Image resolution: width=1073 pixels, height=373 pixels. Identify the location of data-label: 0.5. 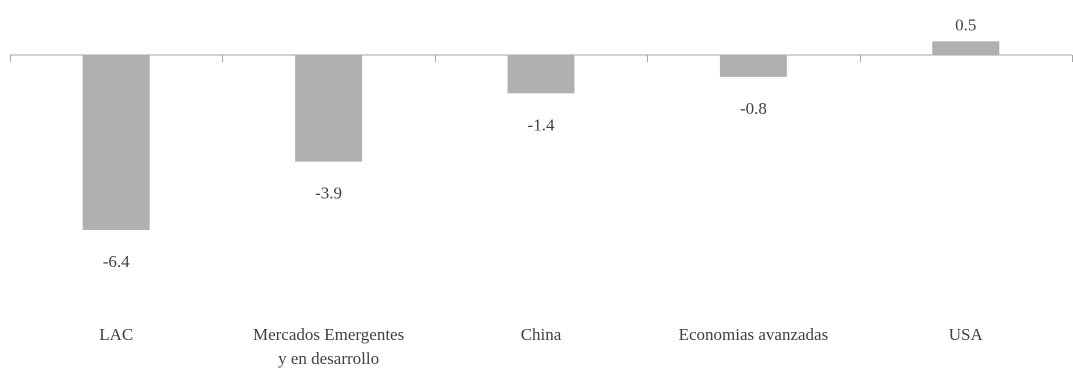
(965, 24).